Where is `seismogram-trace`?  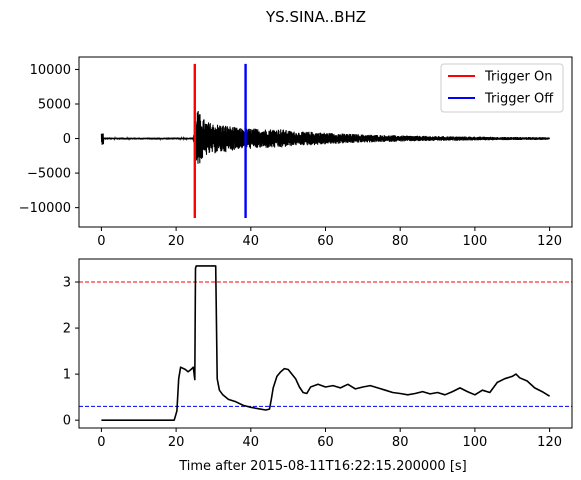 seismogram-trace is located at coordinates (325, 137).